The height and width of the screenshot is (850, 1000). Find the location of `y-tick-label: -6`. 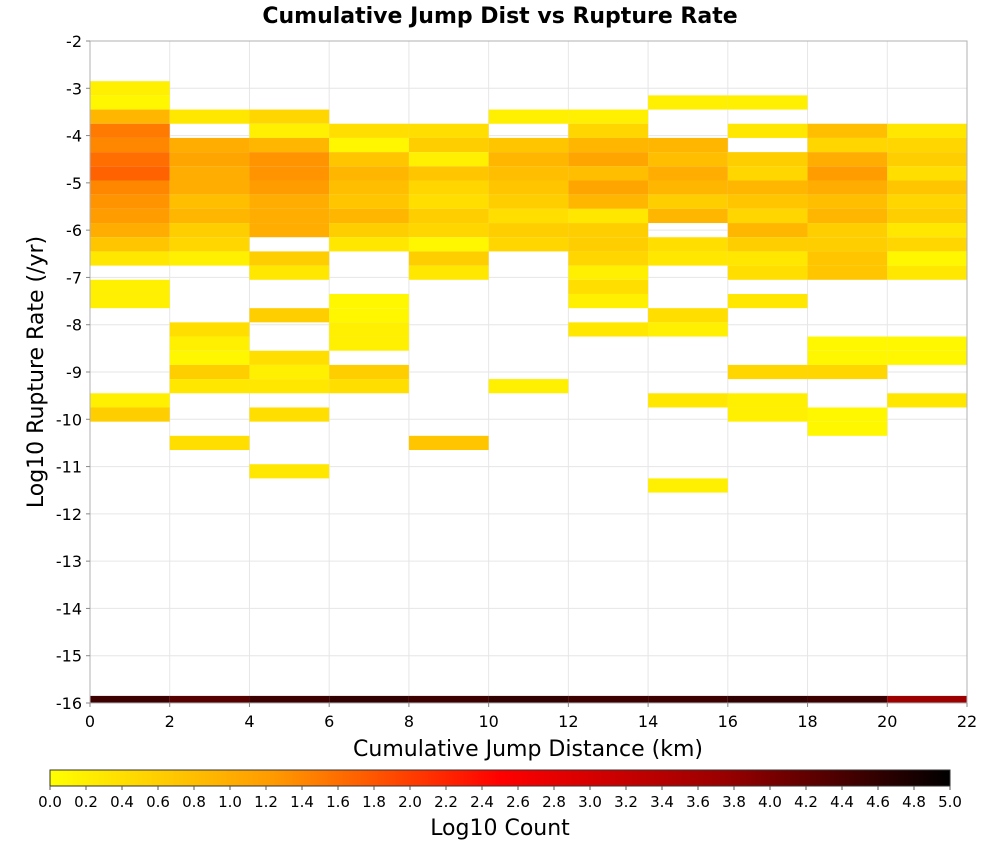

y-tick-label: -6 is located at coordinates (74, 230).